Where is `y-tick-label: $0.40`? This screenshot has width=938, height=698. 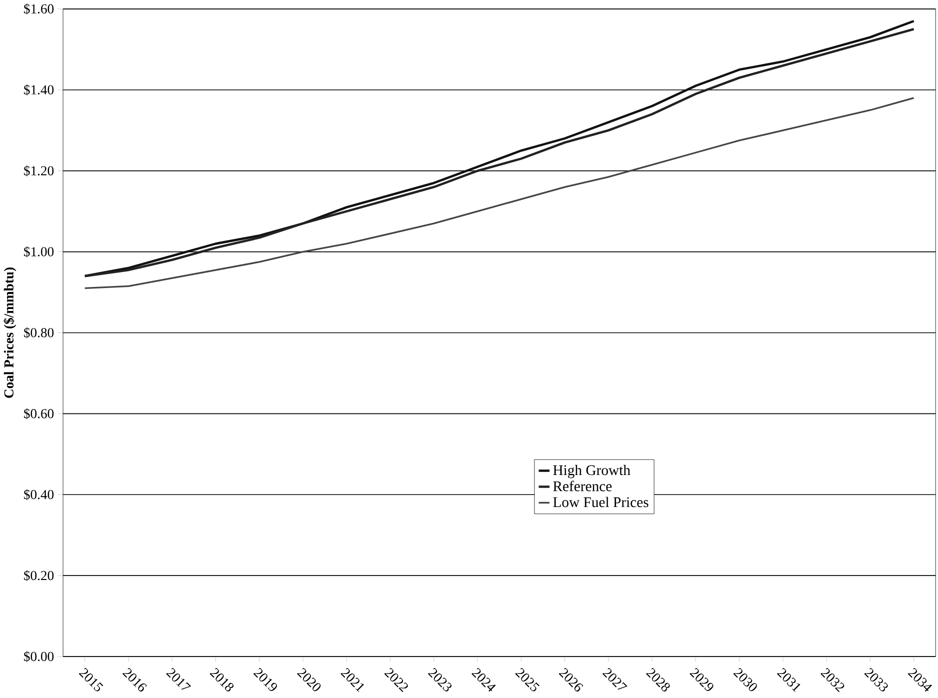 y-tick-label: $0.40 is located at coordinates (39, 494).